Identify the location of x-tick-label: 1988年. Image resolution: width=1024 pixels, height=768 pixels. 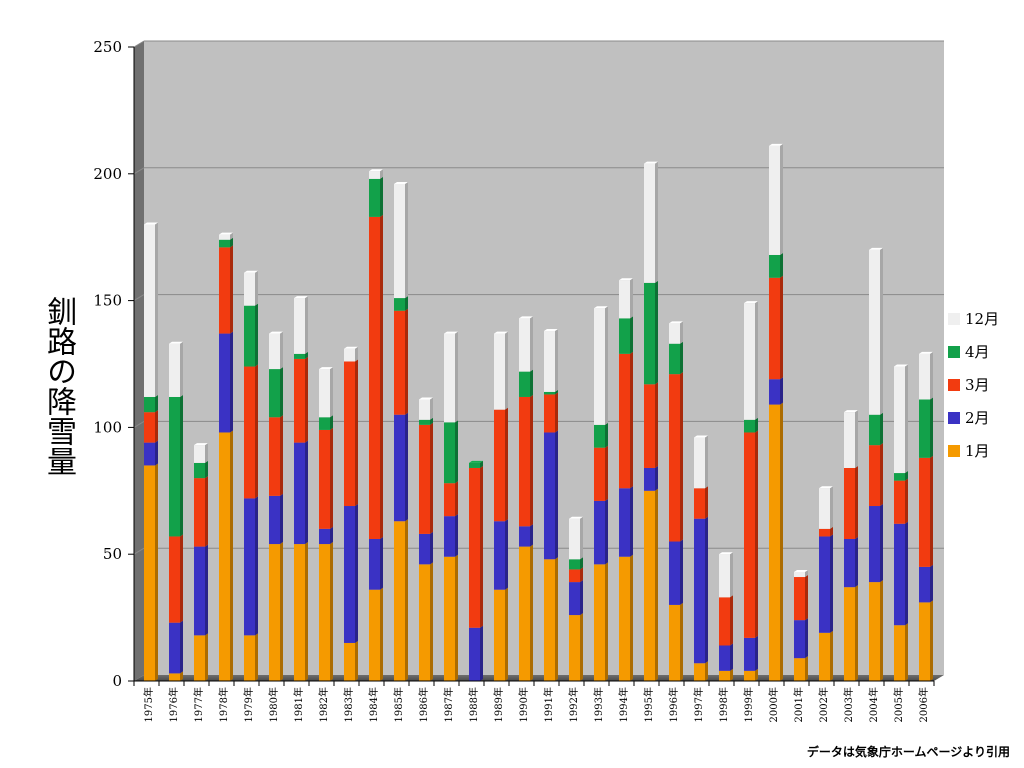
(473, 704).